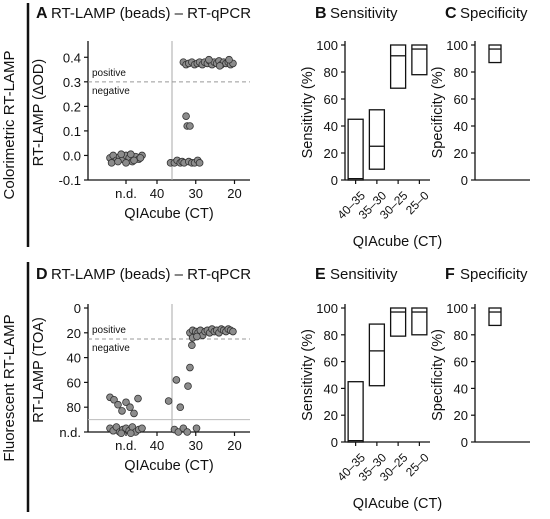 This screenshot has height=519, width=550. I want to click on panel-letter: E, so click(320, 274).